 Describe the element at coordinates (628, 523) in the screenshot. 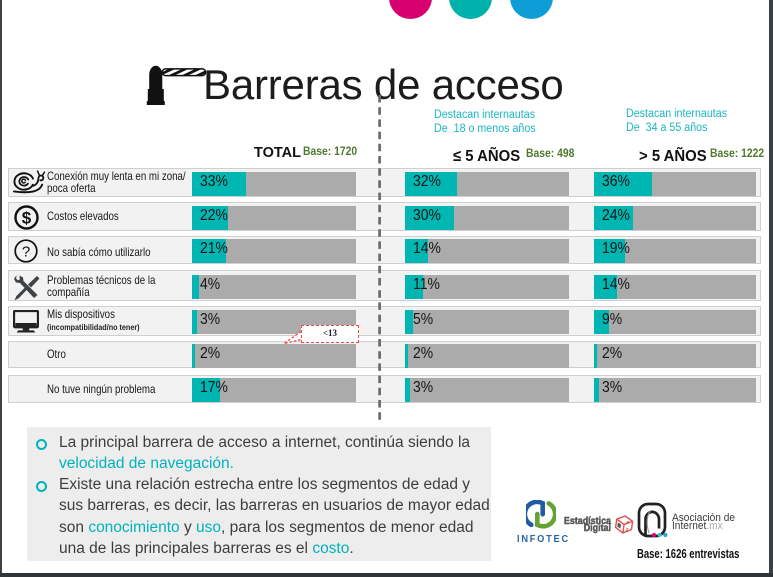

I see `svg-text: e` at that location.